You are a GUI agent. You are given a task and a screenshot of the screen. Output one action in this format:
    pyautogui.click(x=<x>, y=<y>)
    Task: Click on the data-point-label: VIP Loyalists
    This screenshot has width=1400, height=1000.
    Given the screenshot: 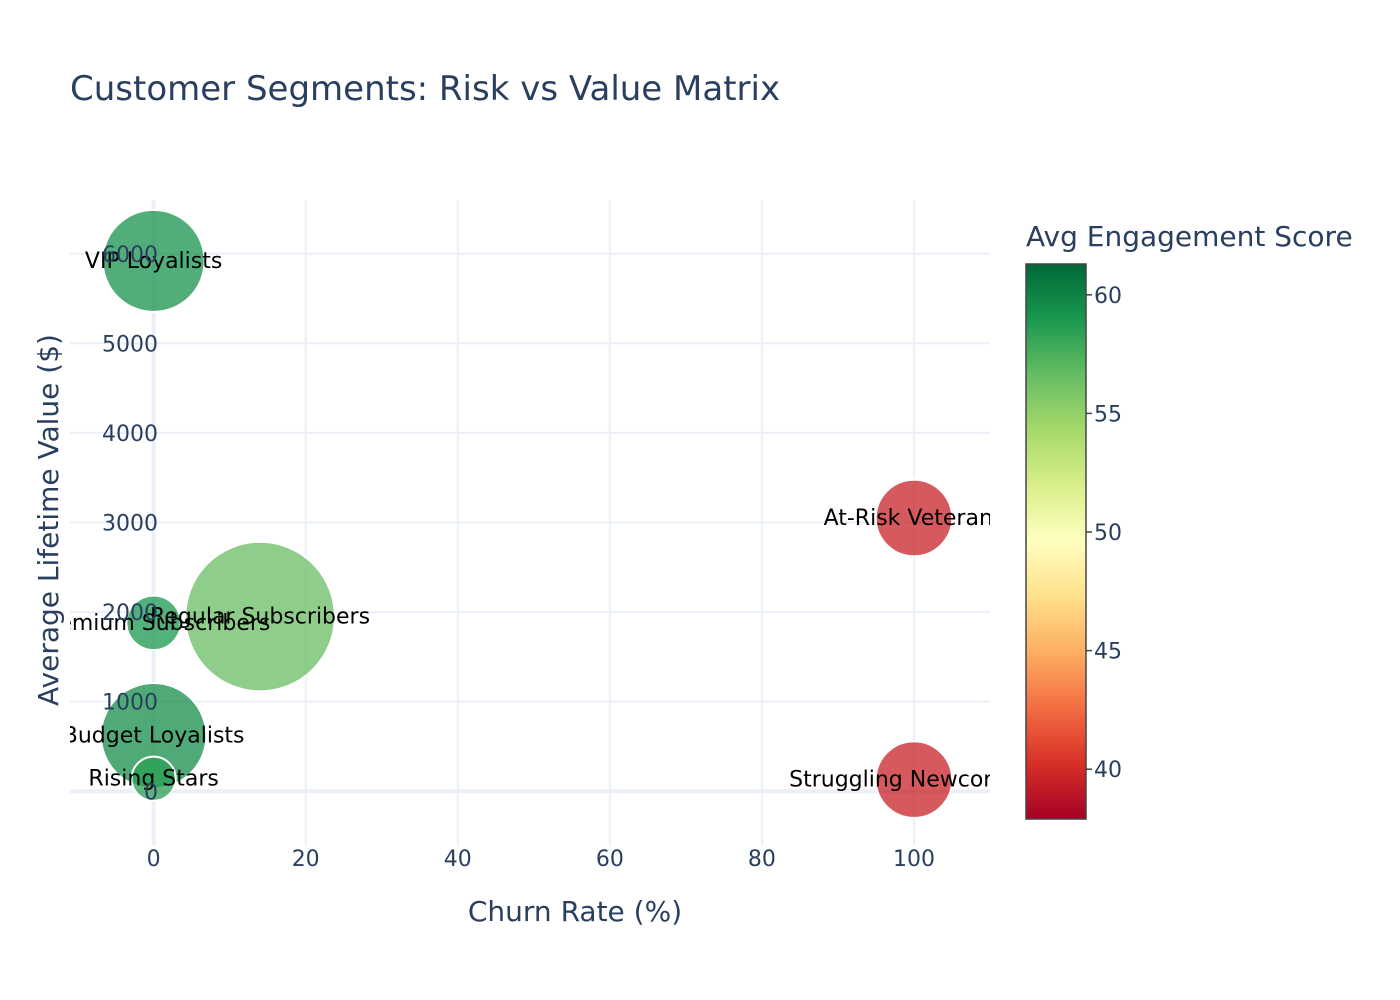 What is the action you would take?
    pyautogui.click(x=153, y=261)
    